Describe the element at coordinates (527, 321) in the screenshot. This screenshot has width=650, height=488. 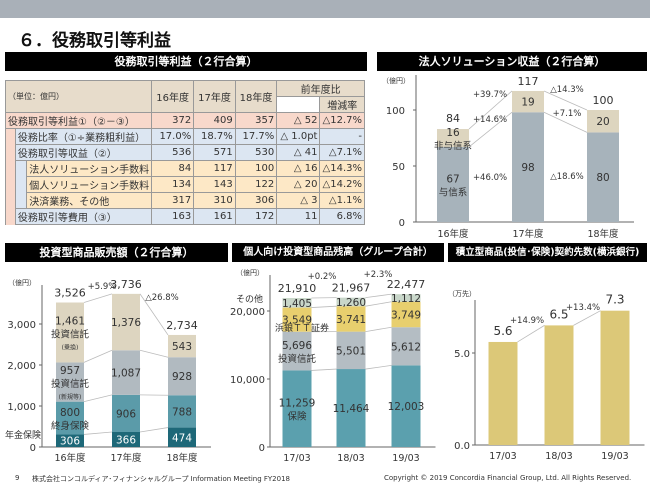
I see `growth-annotation: +14.9%` at that location.